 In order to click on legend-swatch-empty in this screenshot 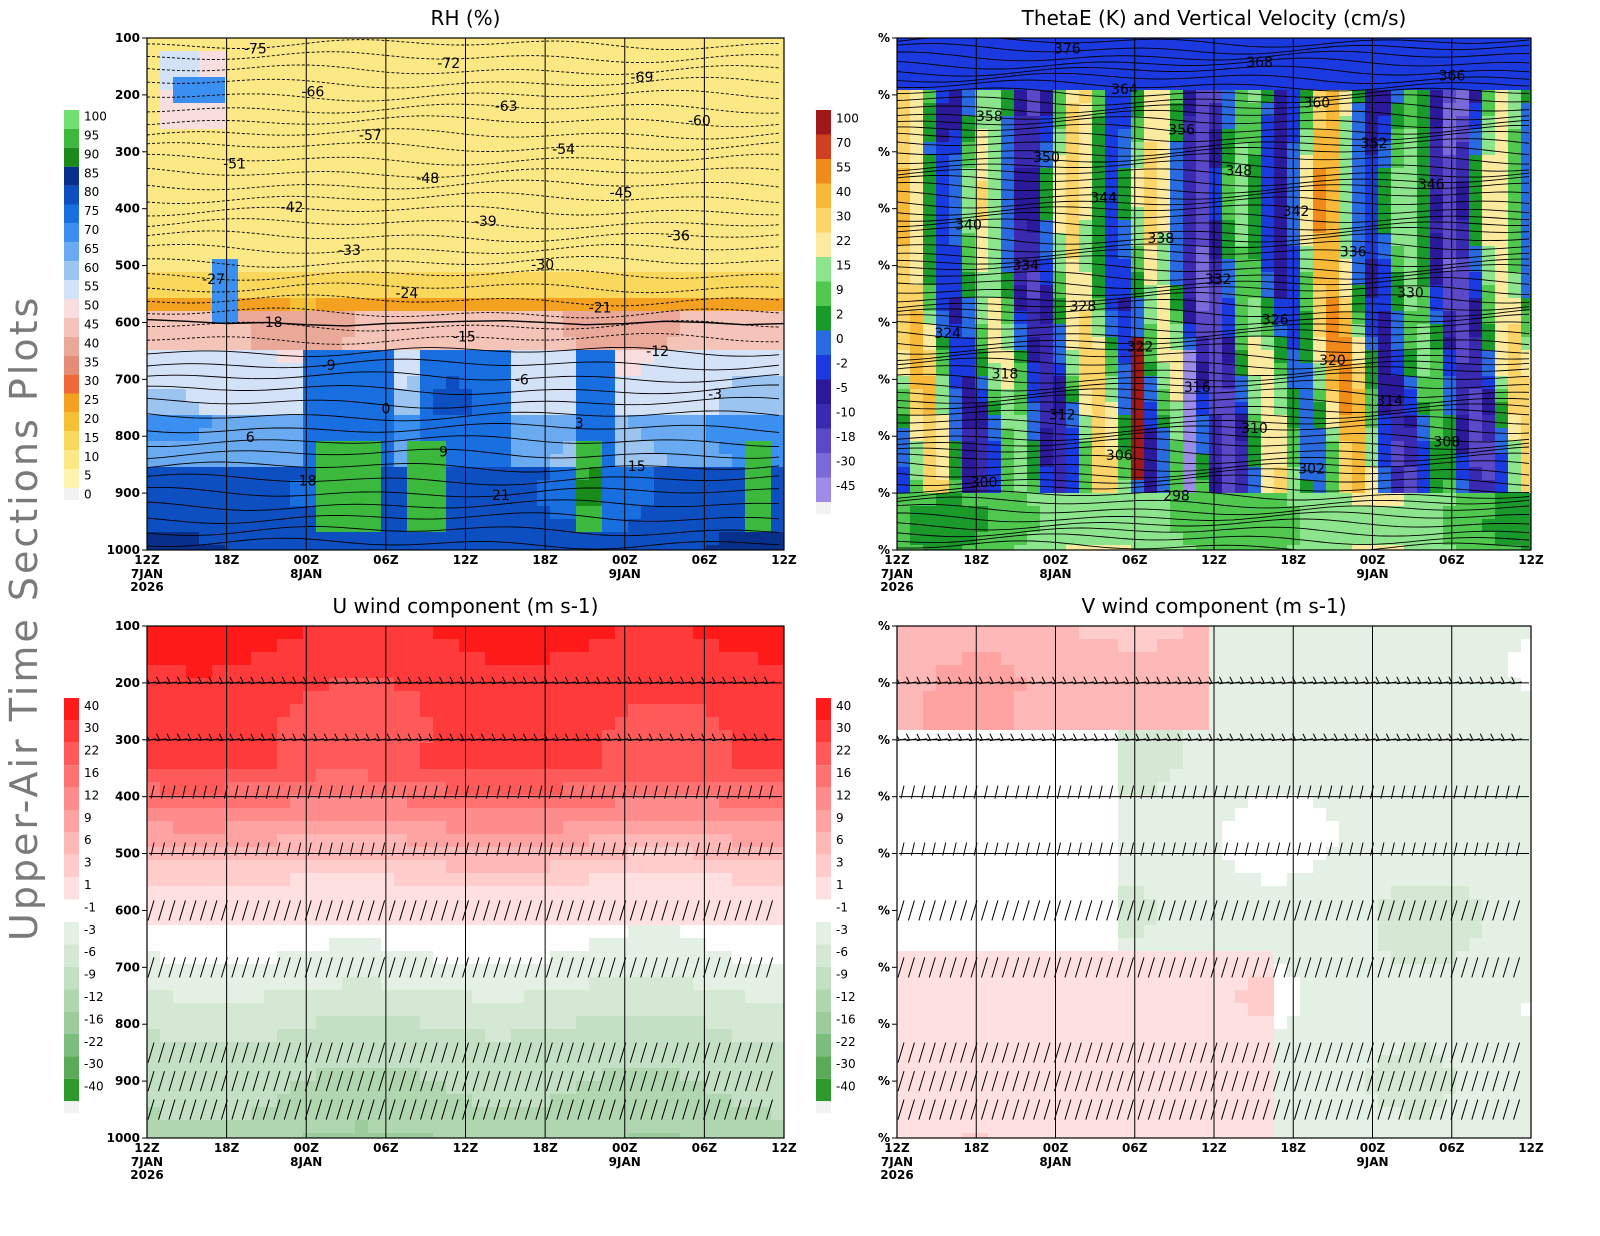, I will do `click(823, 508)`.